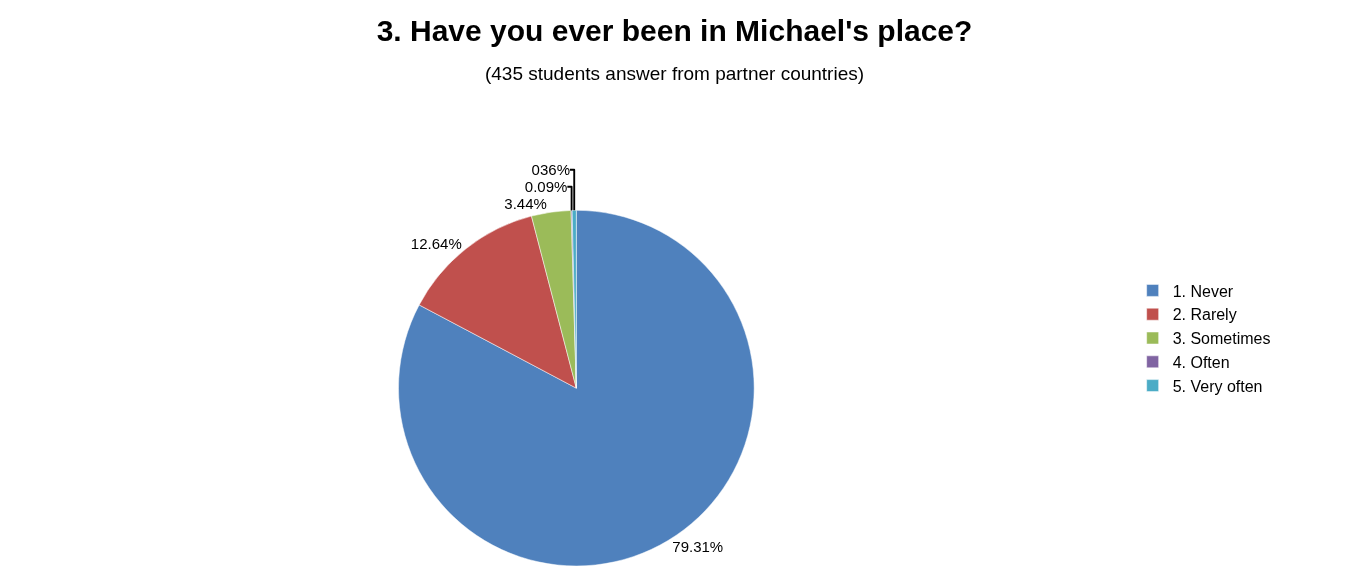 This screenshot has height=586, width=1349. What do you see at coordinates (1221, 339) in the screenshot?
I see `legend-label: 3. Sometimes` at bounding box center [1221, 339].